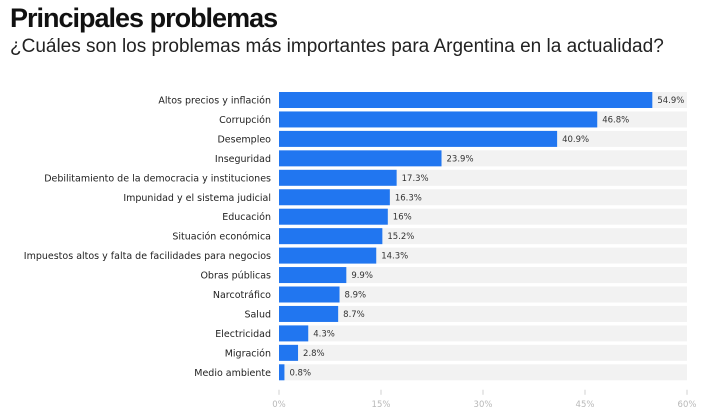 The image size is (728, 418). I want to click on x-tick-label: 60%, so click(687, 405).